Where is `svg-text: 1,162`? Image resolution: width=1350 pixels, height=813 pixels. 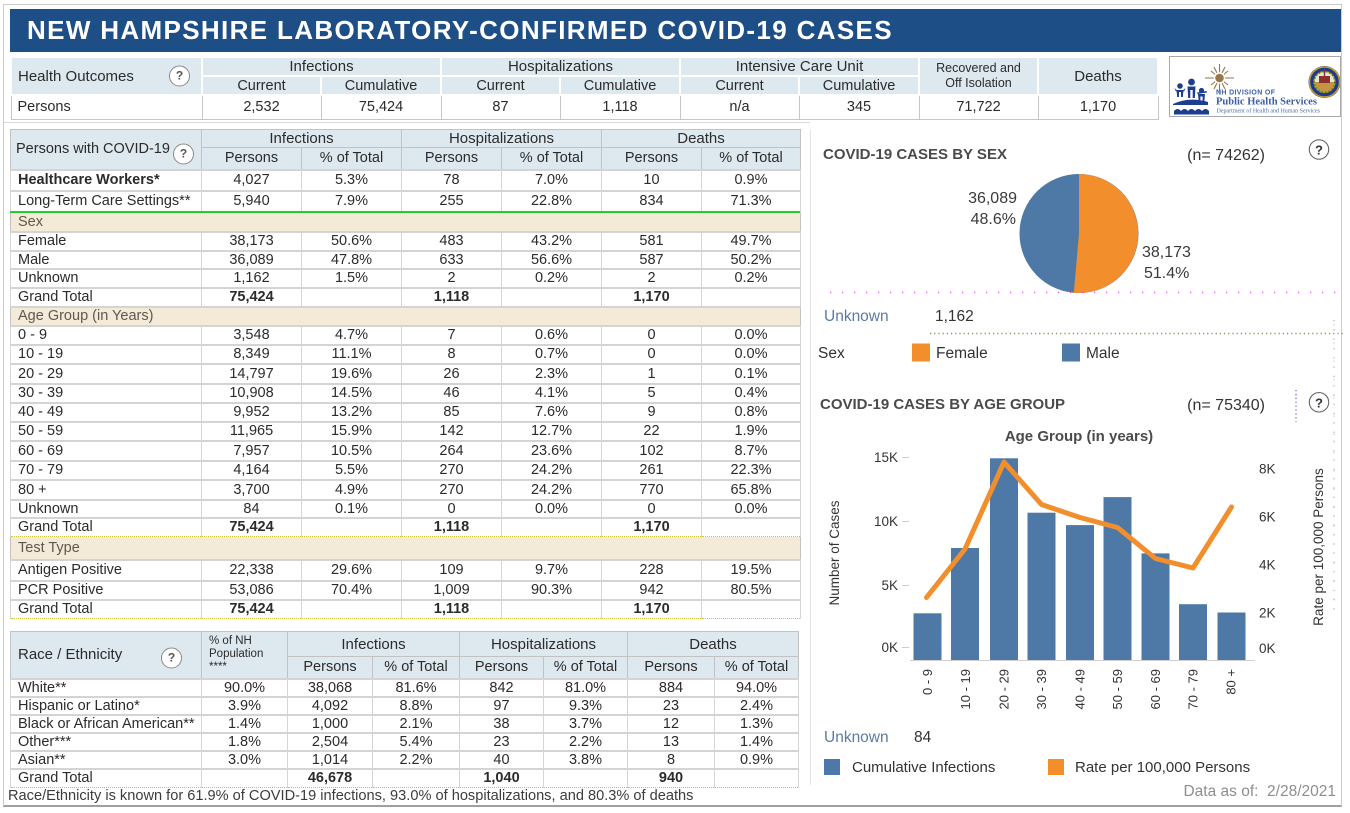
svg-text: 1,162 is located at coordinates (954, 316).